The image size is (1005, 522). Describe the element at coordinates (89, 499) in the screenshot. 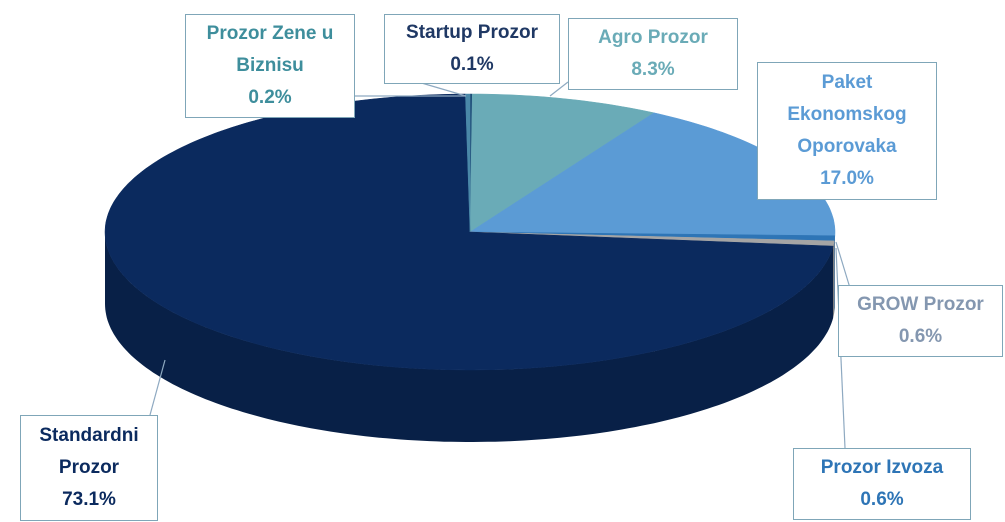

I see `slice-value: 73.1%` at that location.